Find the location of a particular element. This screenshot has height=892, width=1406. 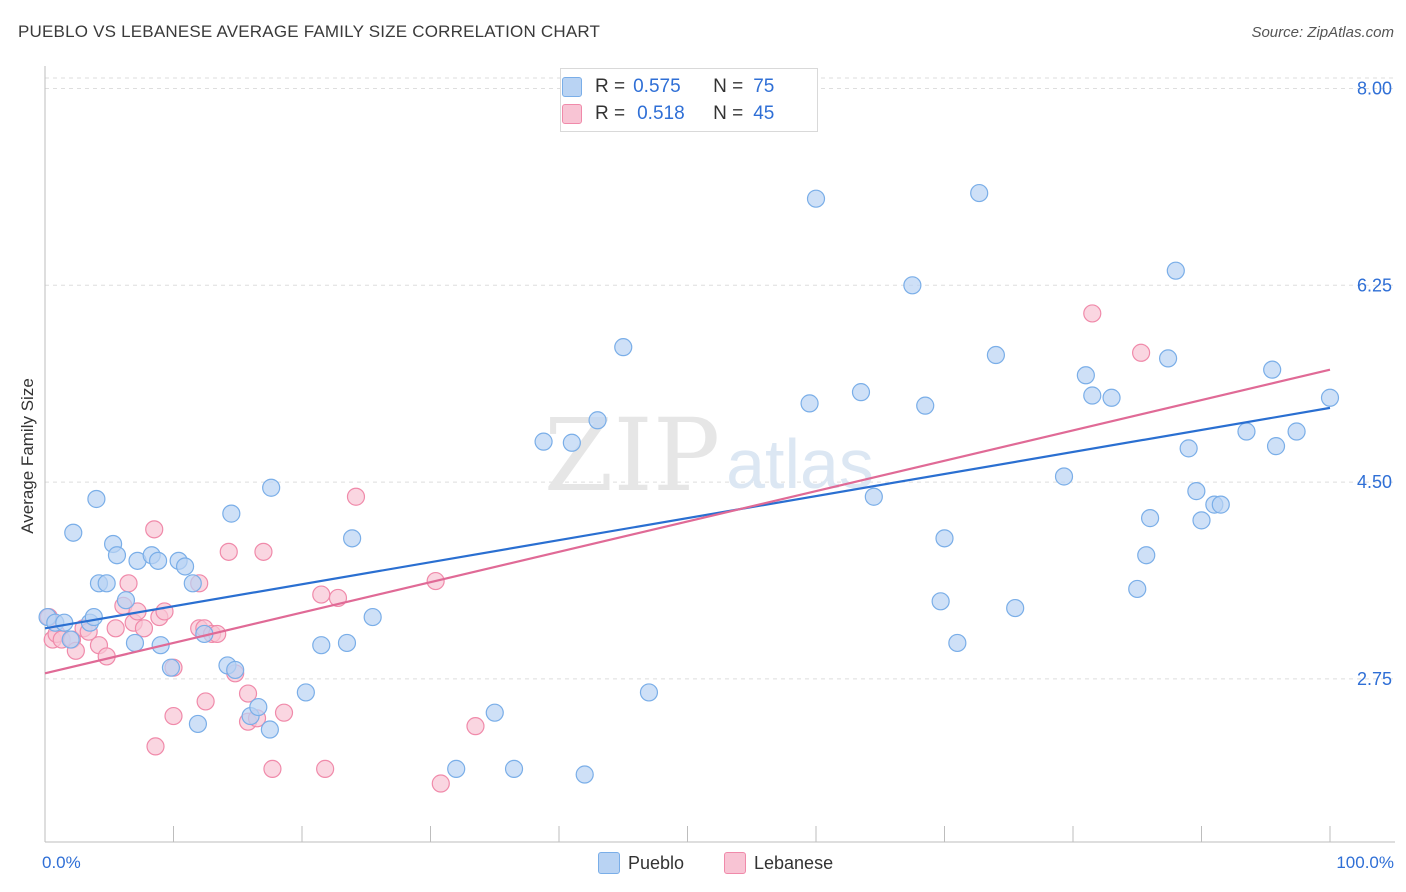

legend-row-lebanese: R = 0.518 N = 45 is located at coordinates (668, 114).